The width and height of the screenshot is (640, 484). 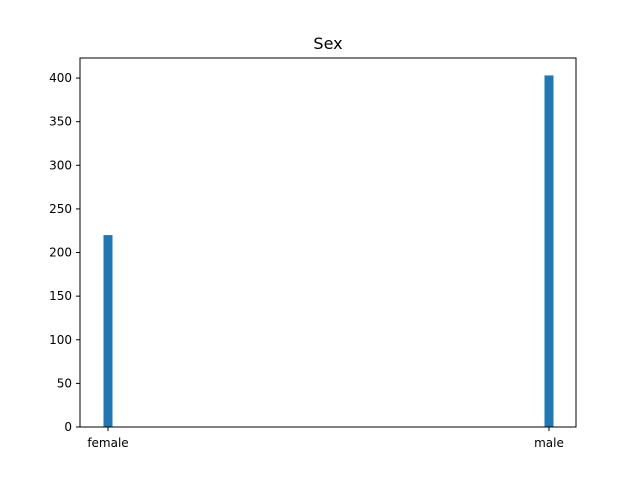 What do you see at coordinates (325, 438) in the screenshot?
I see `x-axis-ticks: female male` at bounding box center [325, 438].